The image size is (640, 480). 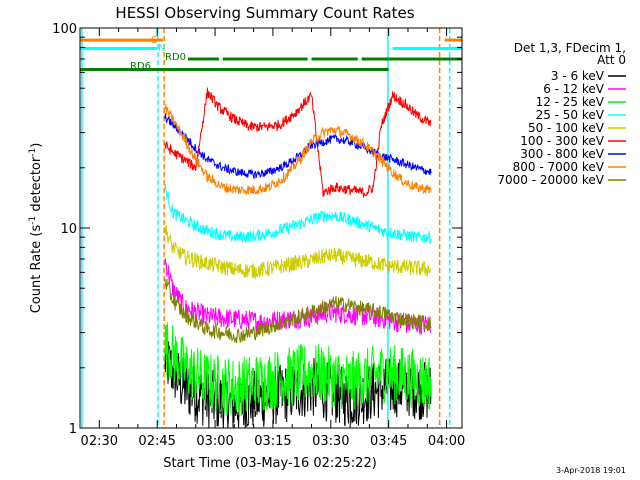 I want to click on y-axis-label-sup: -1, so click(x=33, y=220).